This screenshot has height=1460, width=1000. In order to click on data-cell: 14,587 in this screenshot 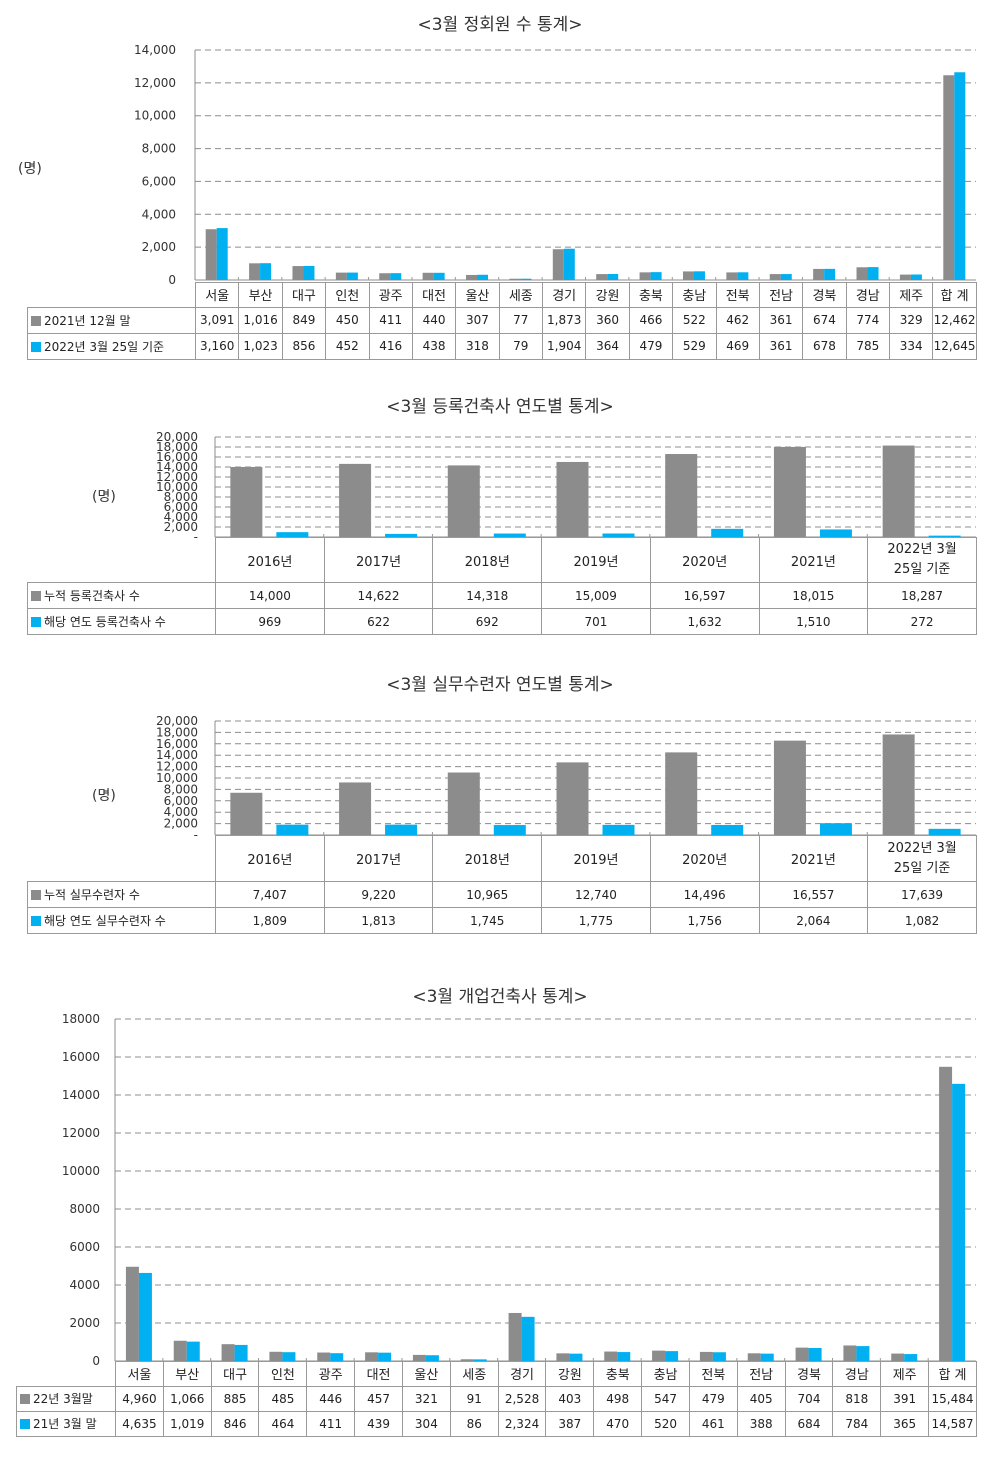, I will do `click(952, 1423)`.